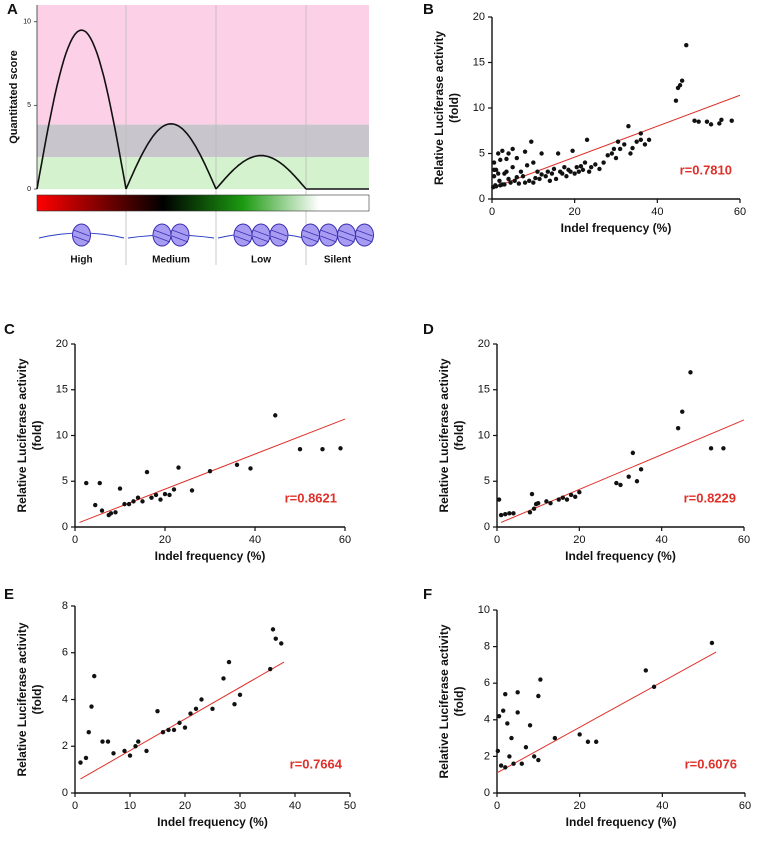 This screenshot has height=868, width=781. I want to click on y-tick-label: 0, so click(487, 793).